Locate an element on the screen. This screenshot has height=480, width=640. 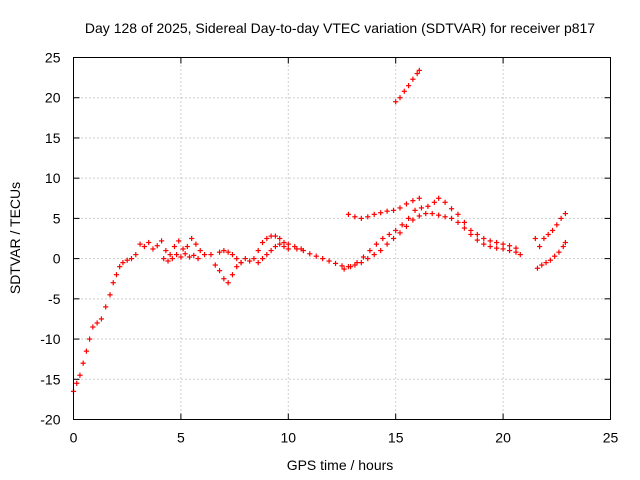
series-p817-band-a is located at coordinates (172, 246).